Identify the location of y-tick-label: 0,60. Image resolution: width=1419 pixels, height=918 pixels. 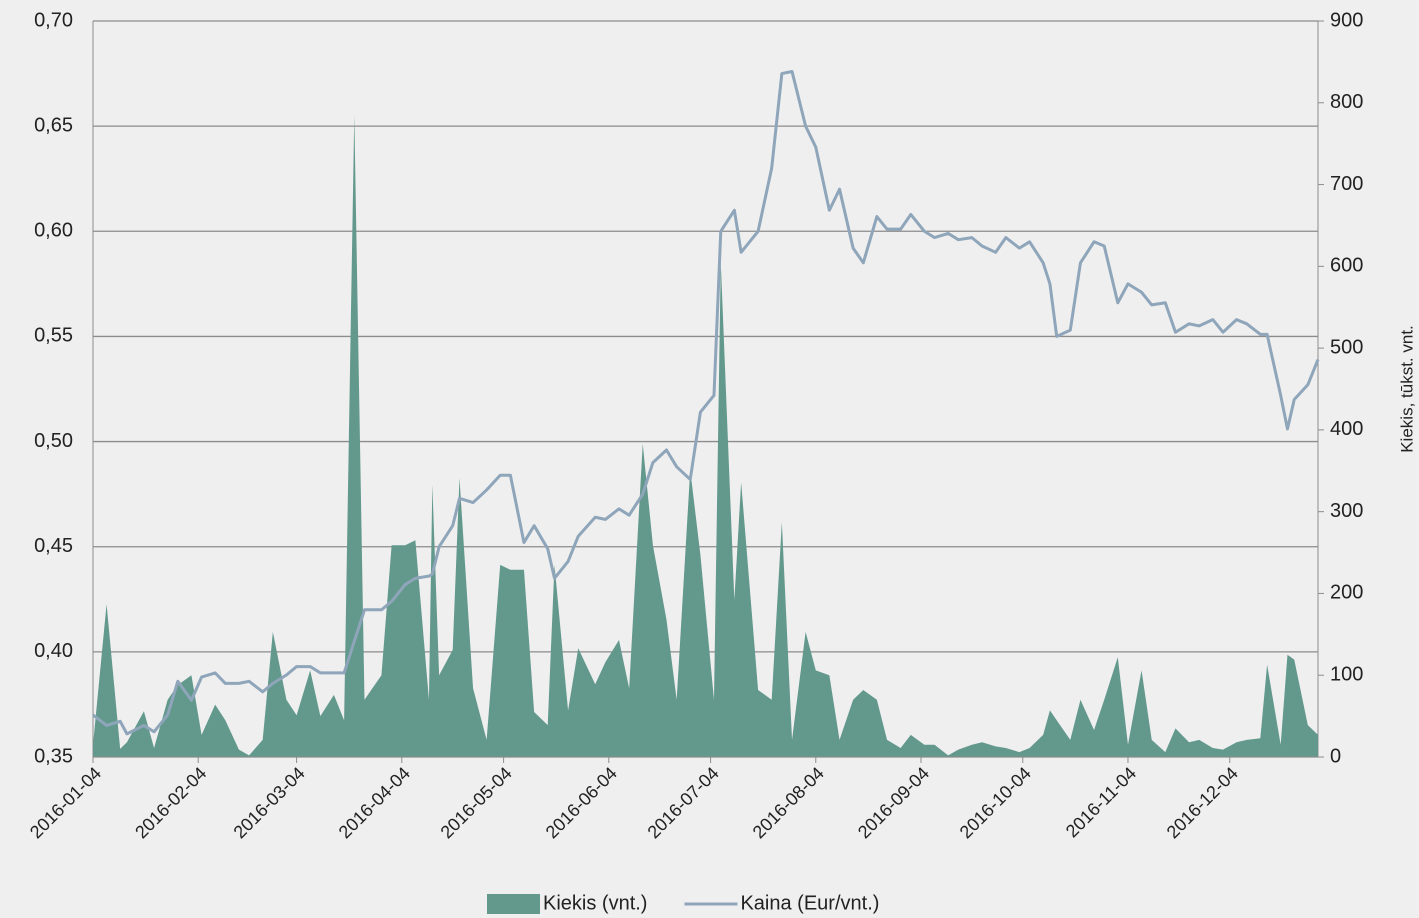
(53, 231).